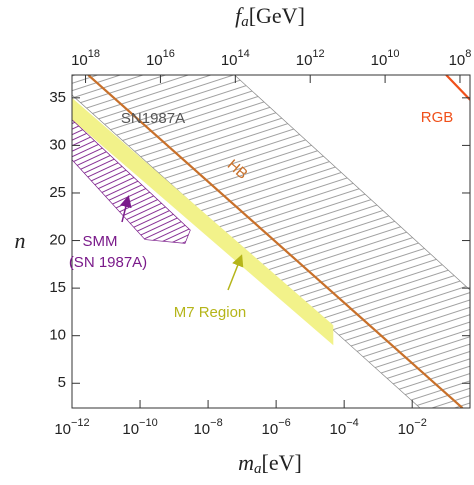 The image size is (474, 485). I want to click on tick-exponent: 14, so click(244, 54).